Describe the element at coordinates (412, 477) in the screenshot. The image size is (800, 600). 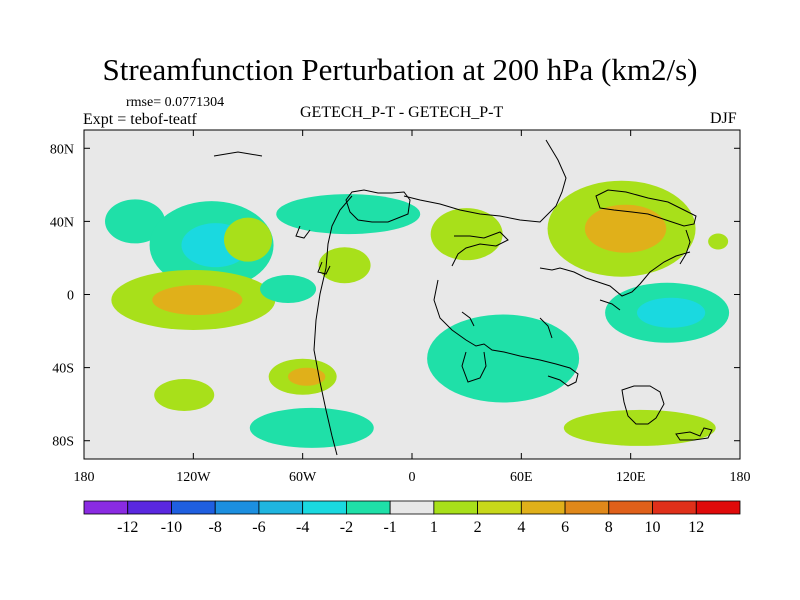
I see `x-tick-label: 0` at that location.